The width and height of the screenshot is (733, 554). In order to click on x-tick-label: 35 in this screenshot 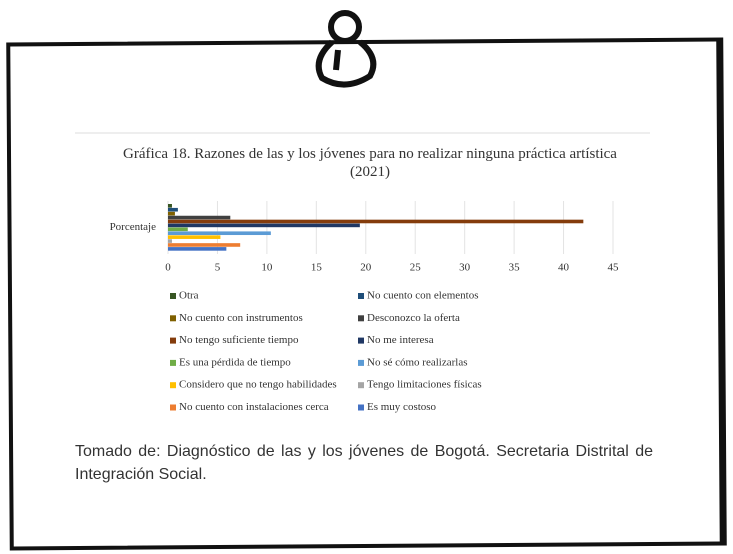, I will do `click(515, 268)`.